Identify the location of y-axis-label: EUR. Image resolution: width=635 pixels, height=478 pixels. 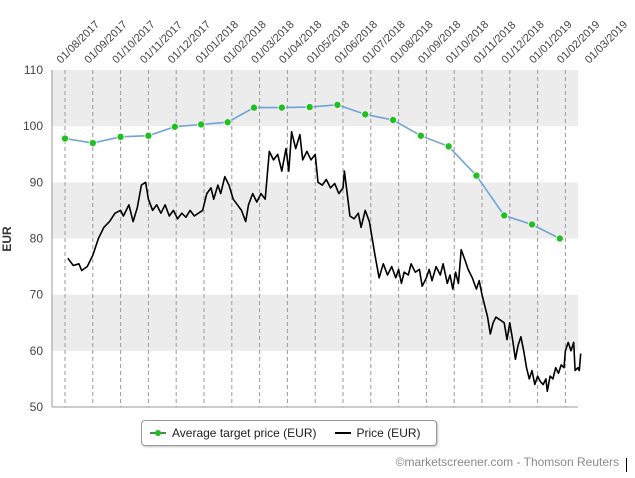
(7, 239).